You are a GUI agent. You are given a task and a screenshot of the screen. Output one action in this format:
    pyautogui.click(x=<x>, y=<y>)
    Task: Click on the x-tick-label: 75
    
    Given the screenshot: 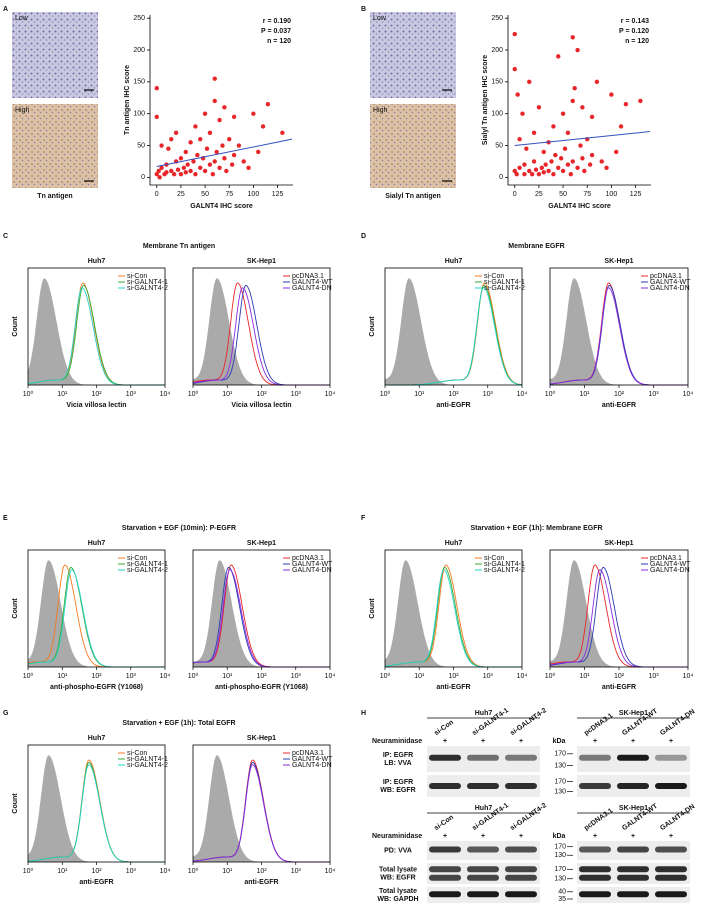 What is the action you would take?
    pyautogui.click(x=229, y=194)
    